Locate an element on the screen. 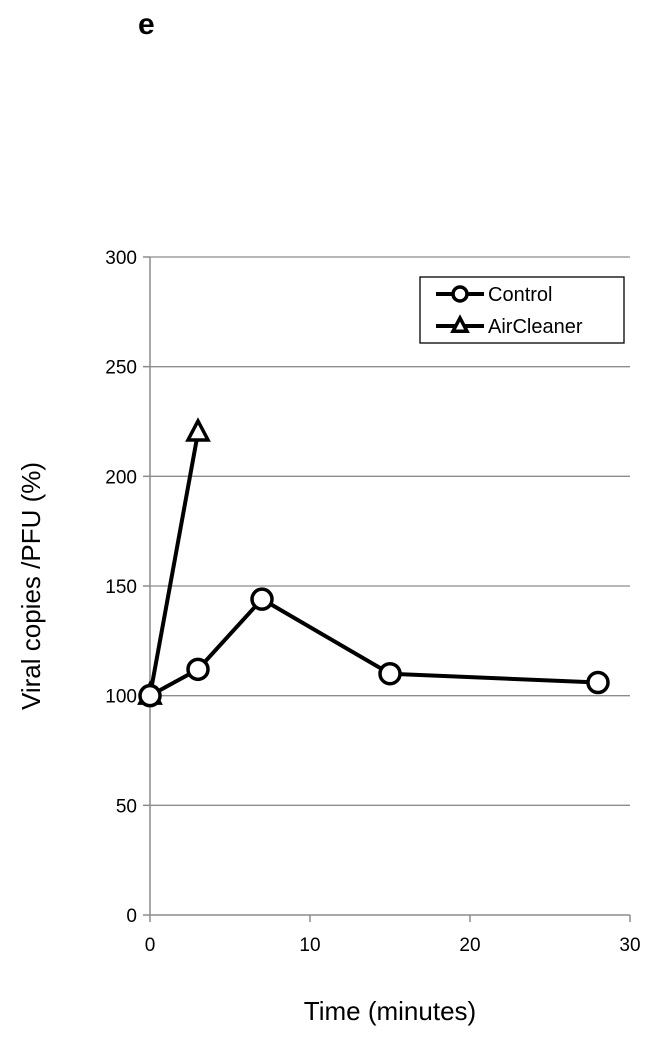  series-line-aircleaner is located at coordinates (174, 564).